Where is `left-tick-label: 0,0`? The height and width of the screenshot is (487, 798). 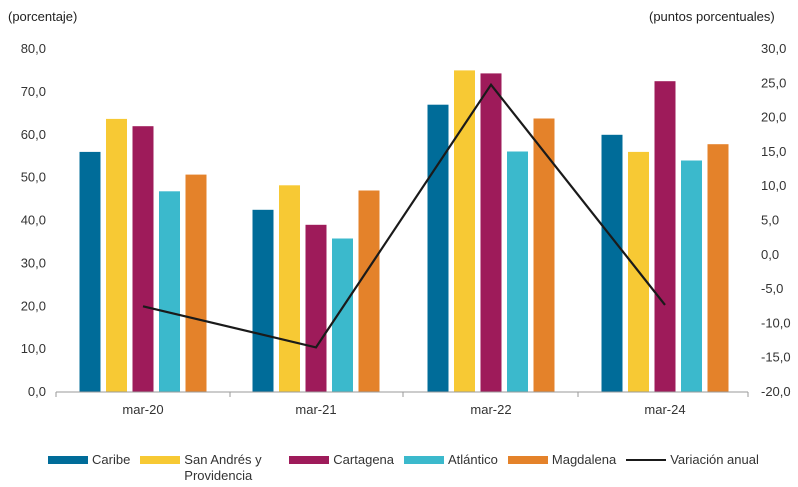
left-tick-label: 0,0 is located at coordinates (37, 391).